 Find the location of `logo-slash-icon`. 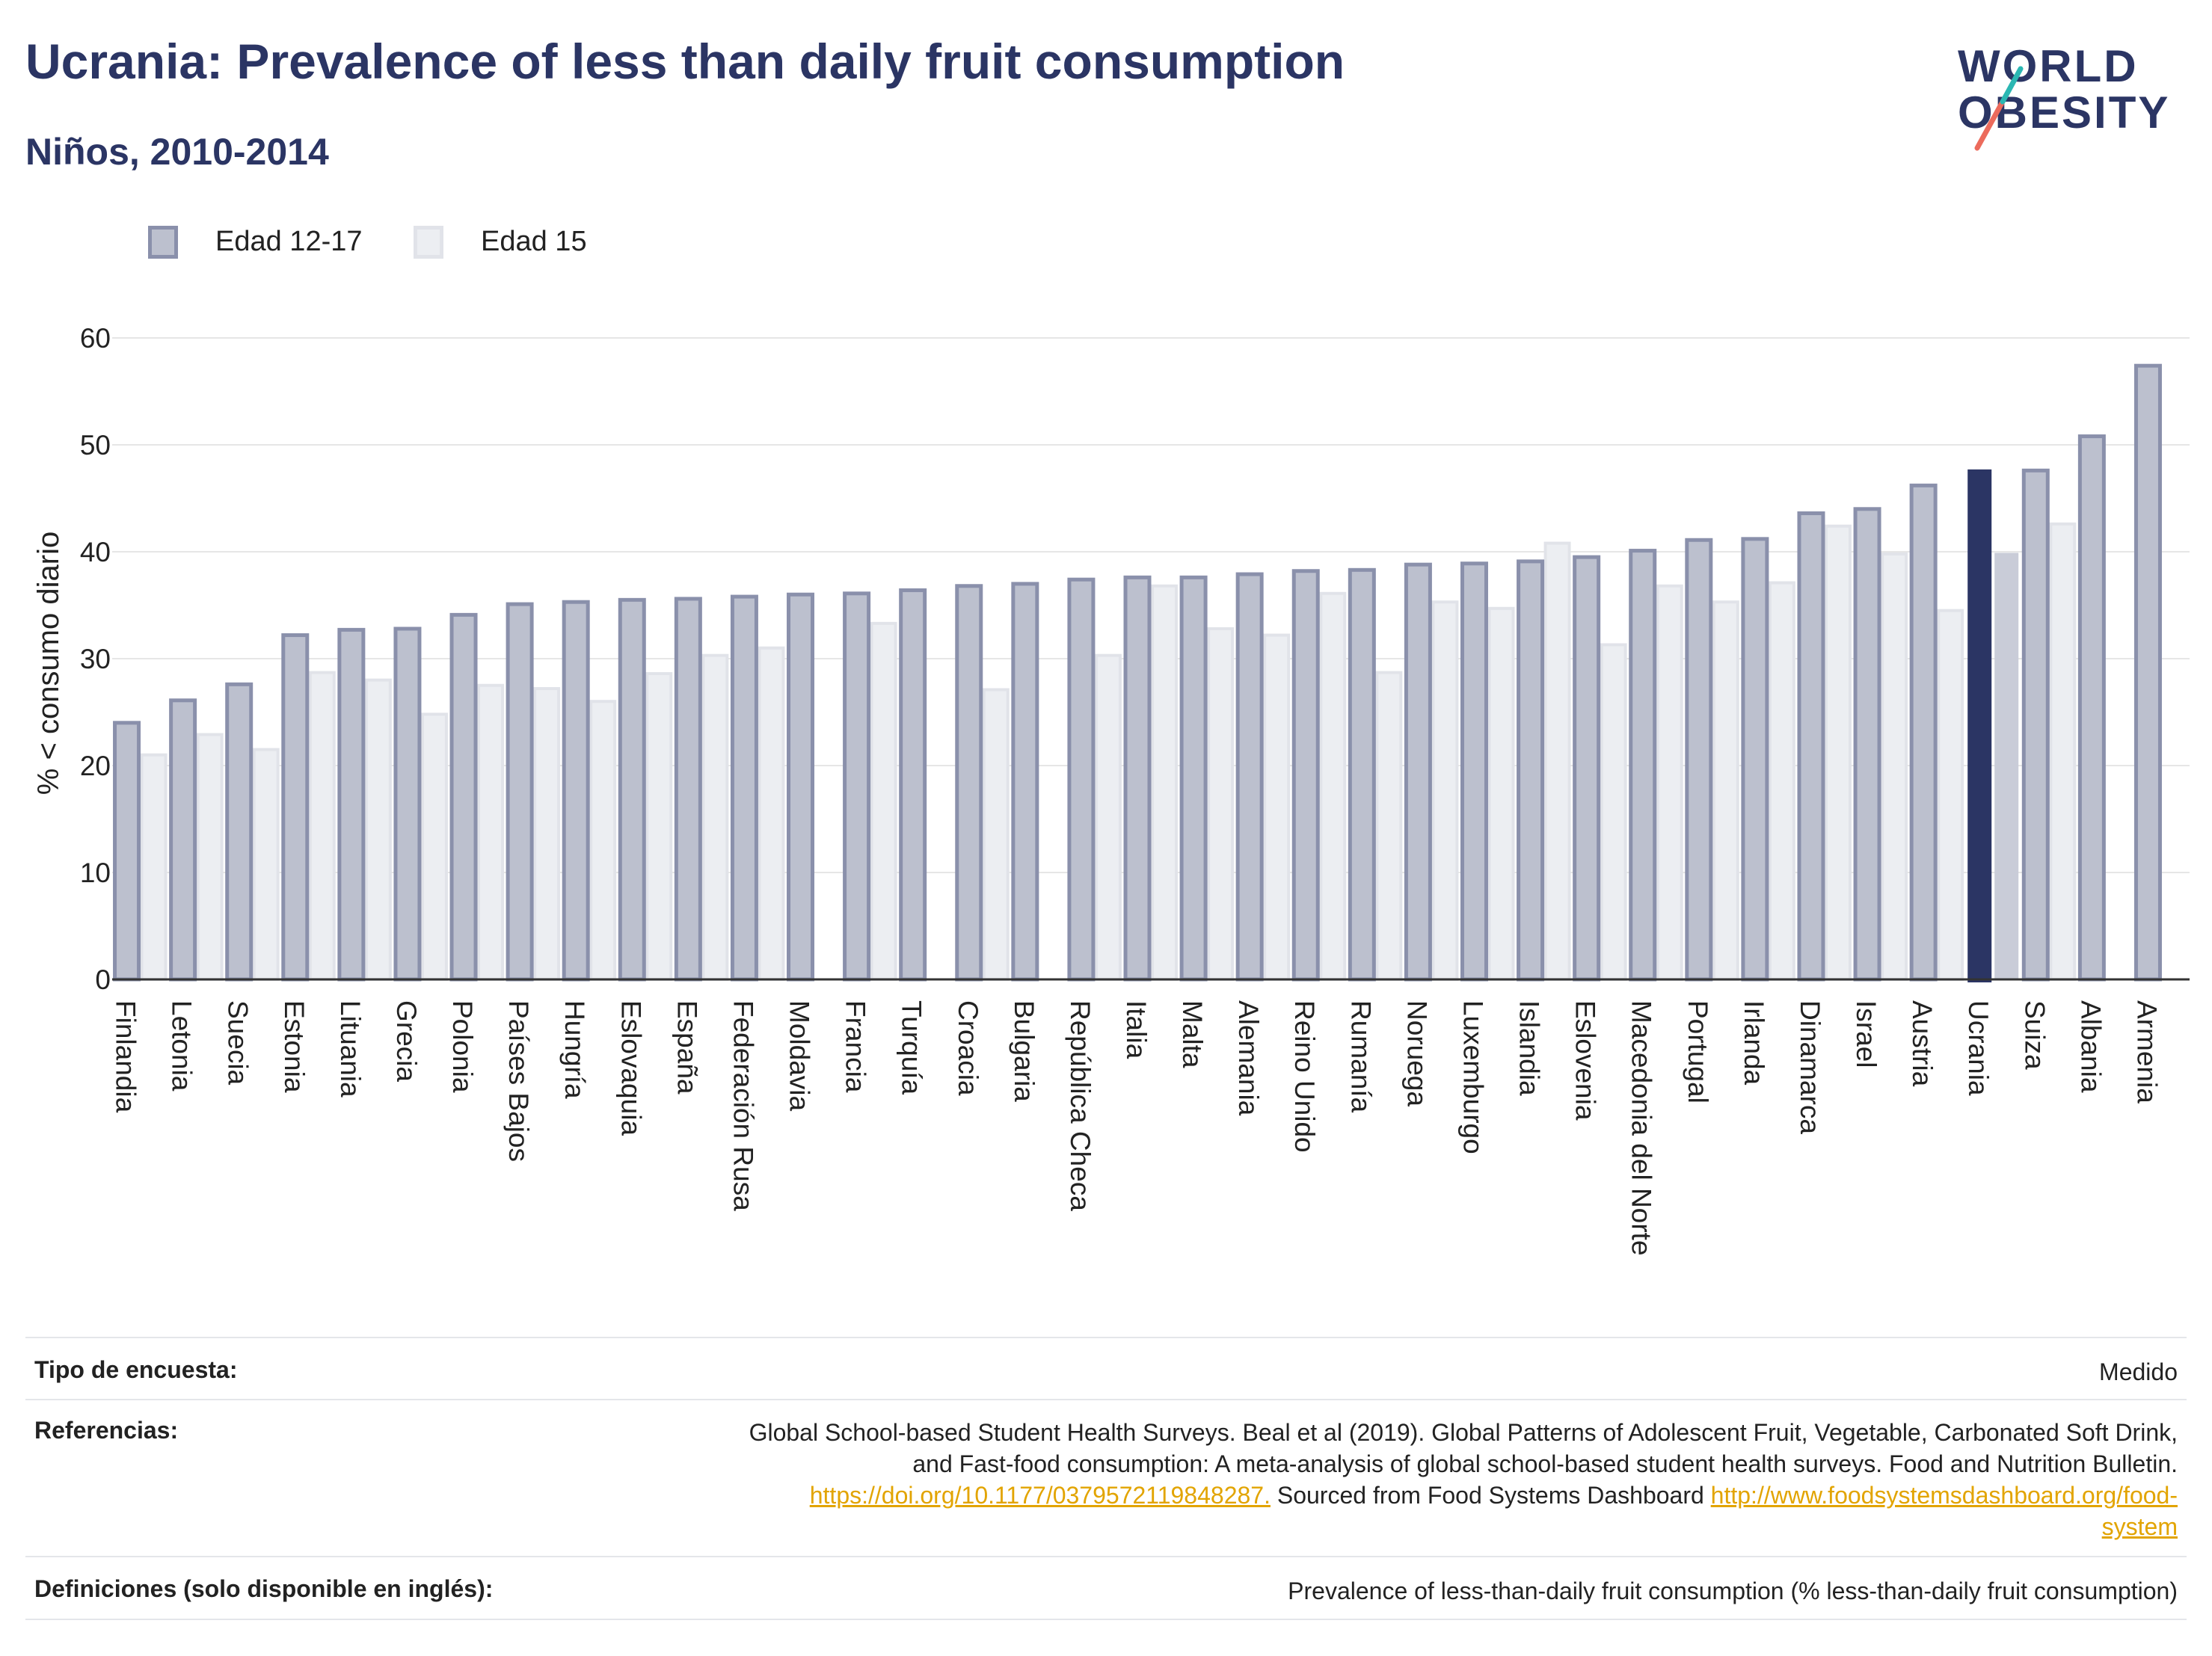

logo-slash-icon is located at coordinates (1999, 108).